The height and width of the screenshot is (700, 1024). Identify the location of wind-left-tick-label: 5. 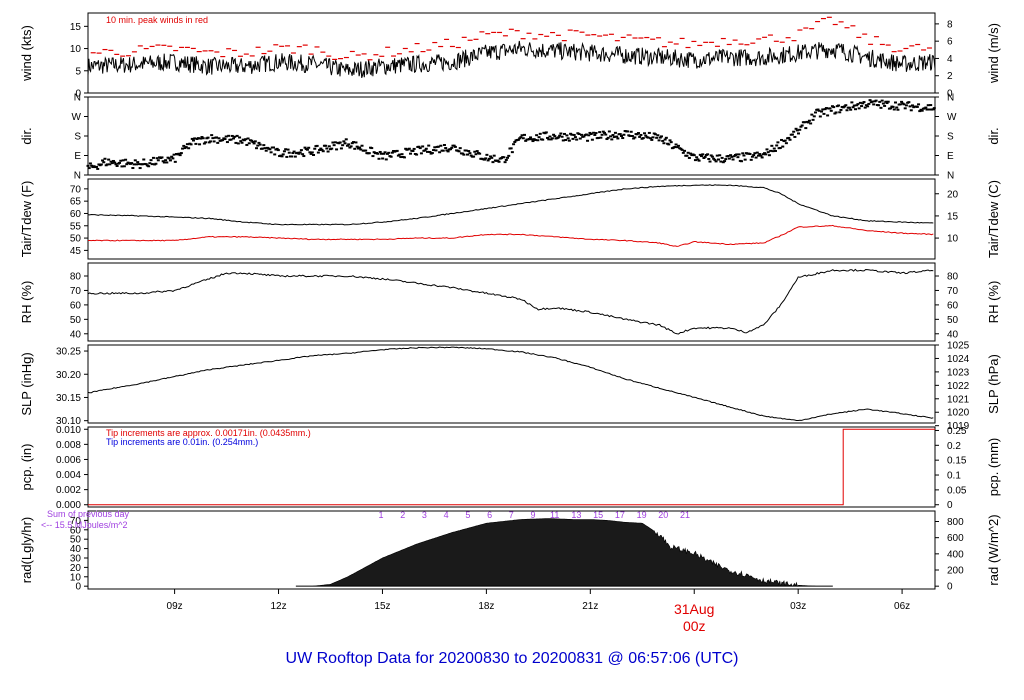
(78, 71).